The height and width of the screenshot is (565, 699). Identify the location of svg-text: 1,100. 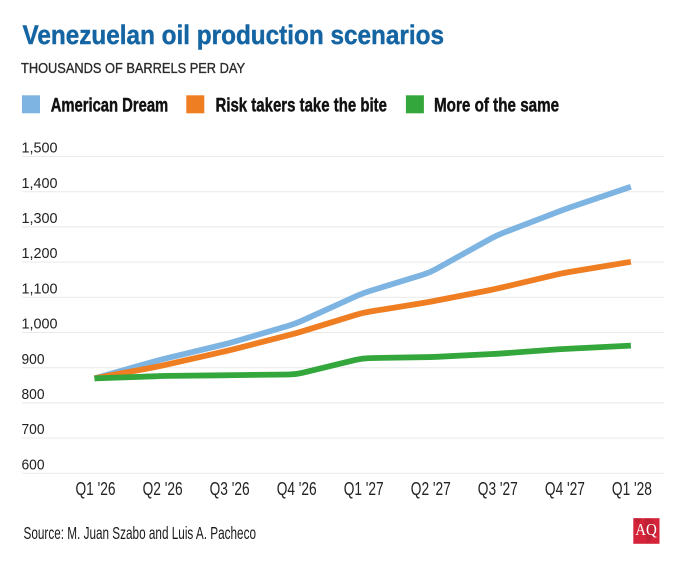
(40, 288).